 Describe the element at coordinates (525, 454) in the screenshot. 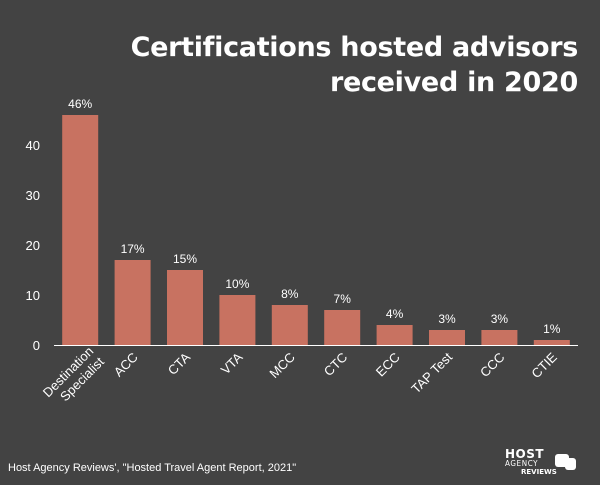

I see `logo-text-host: HOST` at that location.